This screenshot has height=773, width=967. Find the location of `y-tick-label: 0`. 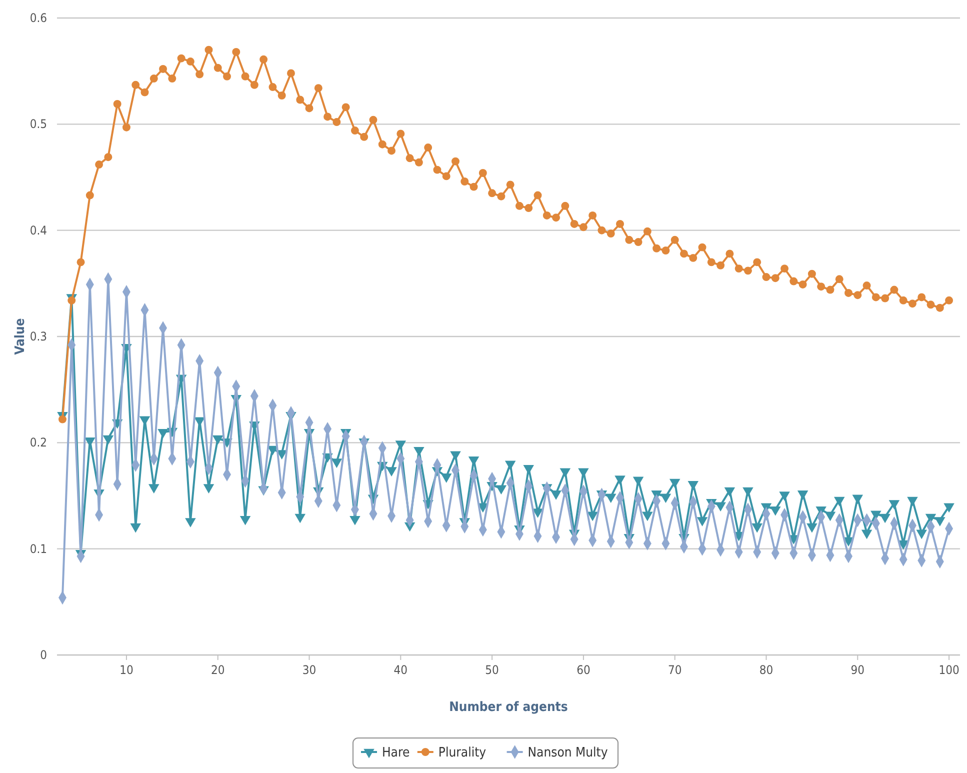

y-tick-label: 0 is located at coordinates (44, 655).